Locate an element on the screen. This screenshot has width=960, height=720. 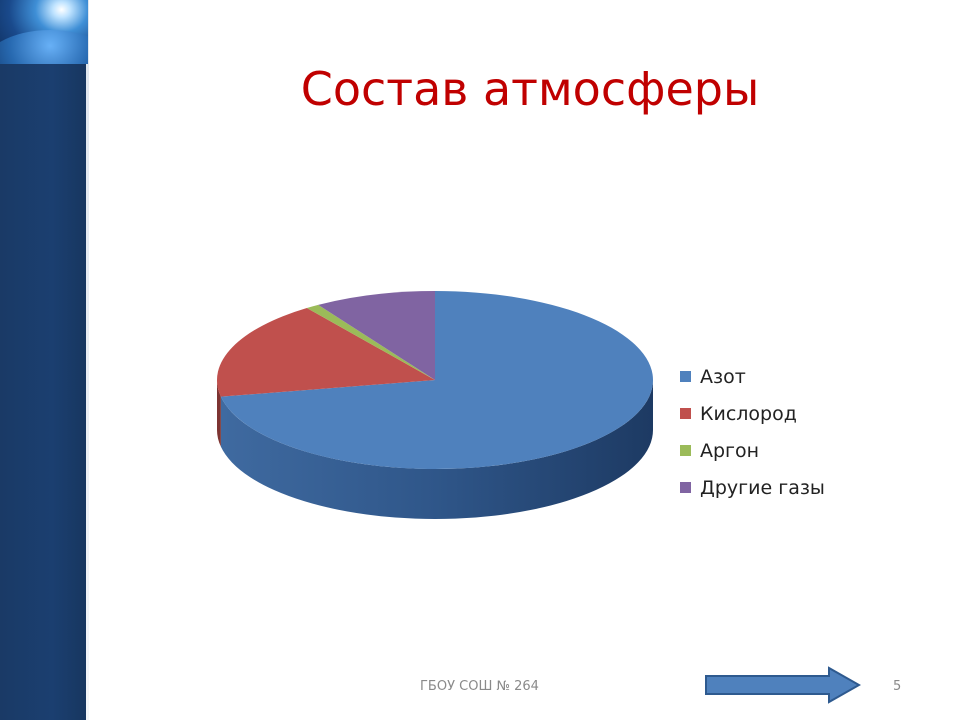
legend-item: Кислород is located at coordinates (752, 413).